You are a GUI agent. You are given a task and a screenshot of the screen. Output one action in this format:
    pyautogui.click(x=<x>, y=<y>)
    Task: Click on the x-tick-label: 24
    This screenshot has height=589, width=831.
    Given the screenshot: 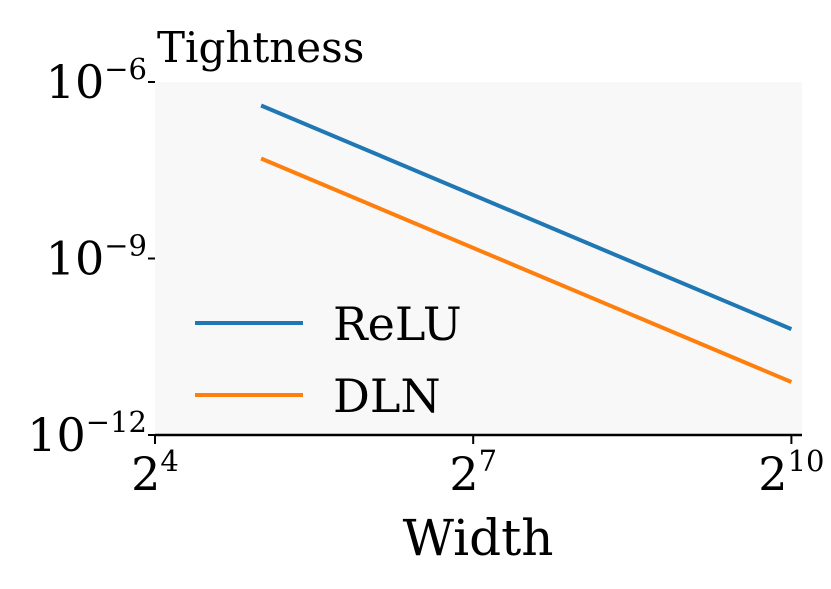 What is the action you would take?
    pyautogui.click(x=155, y=472)
    